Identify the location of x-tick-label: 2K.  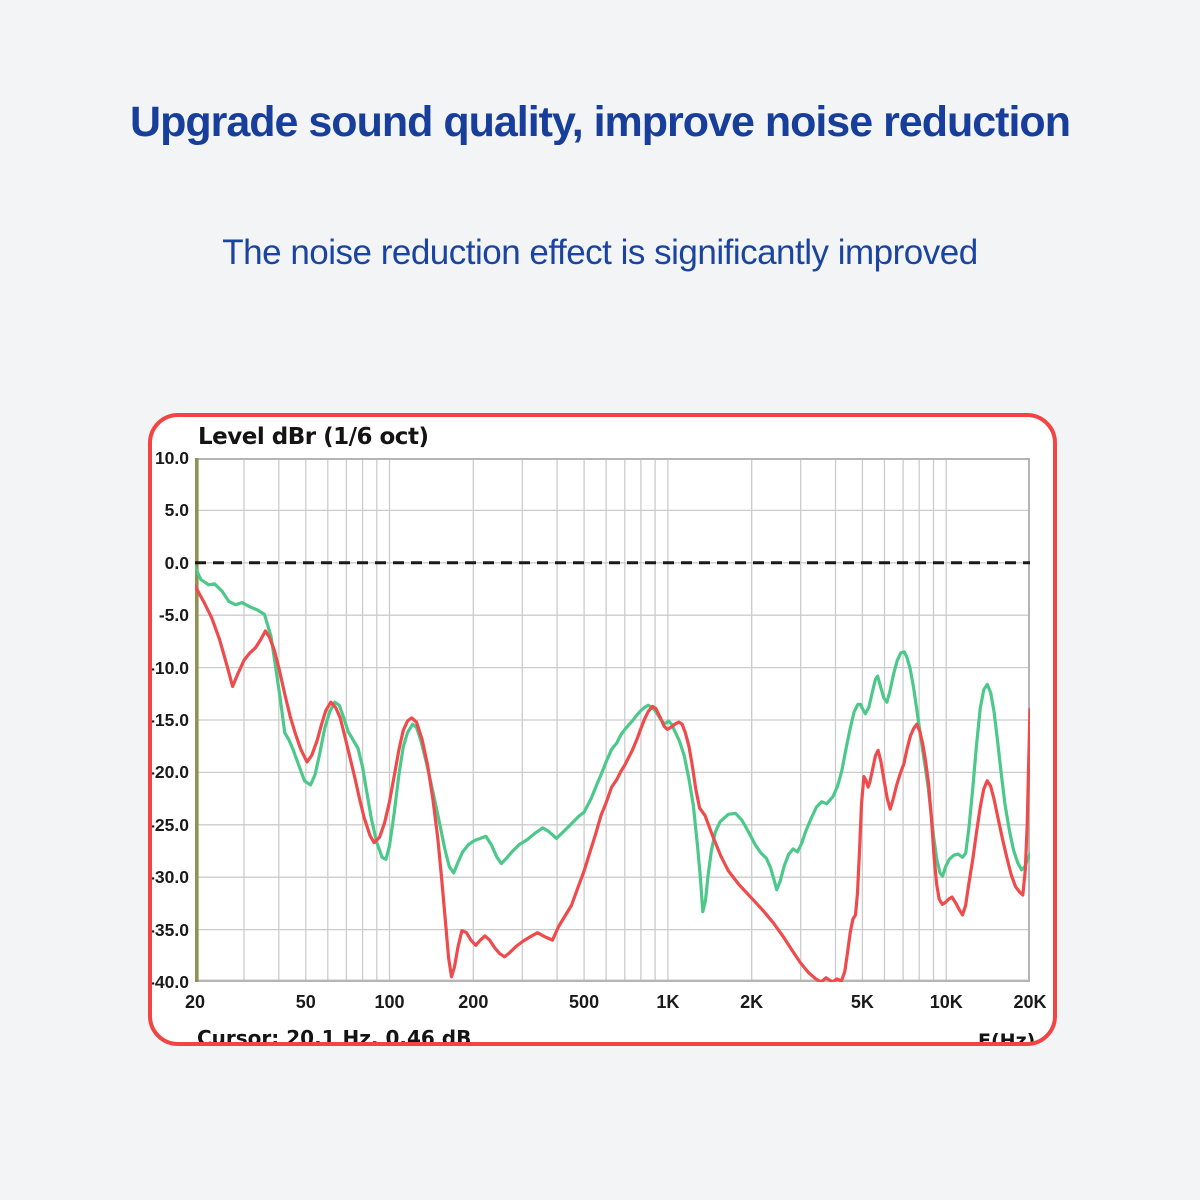
(752, 1002).